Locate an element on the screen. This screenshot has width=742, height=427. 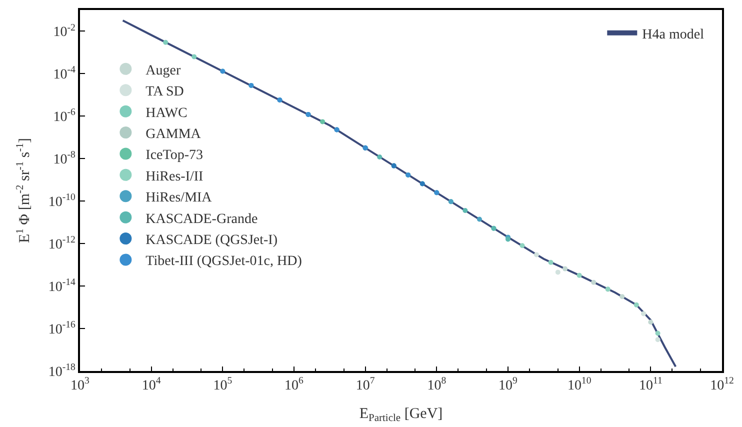
legend-label: HAWC is located at coordinates (167, 113).